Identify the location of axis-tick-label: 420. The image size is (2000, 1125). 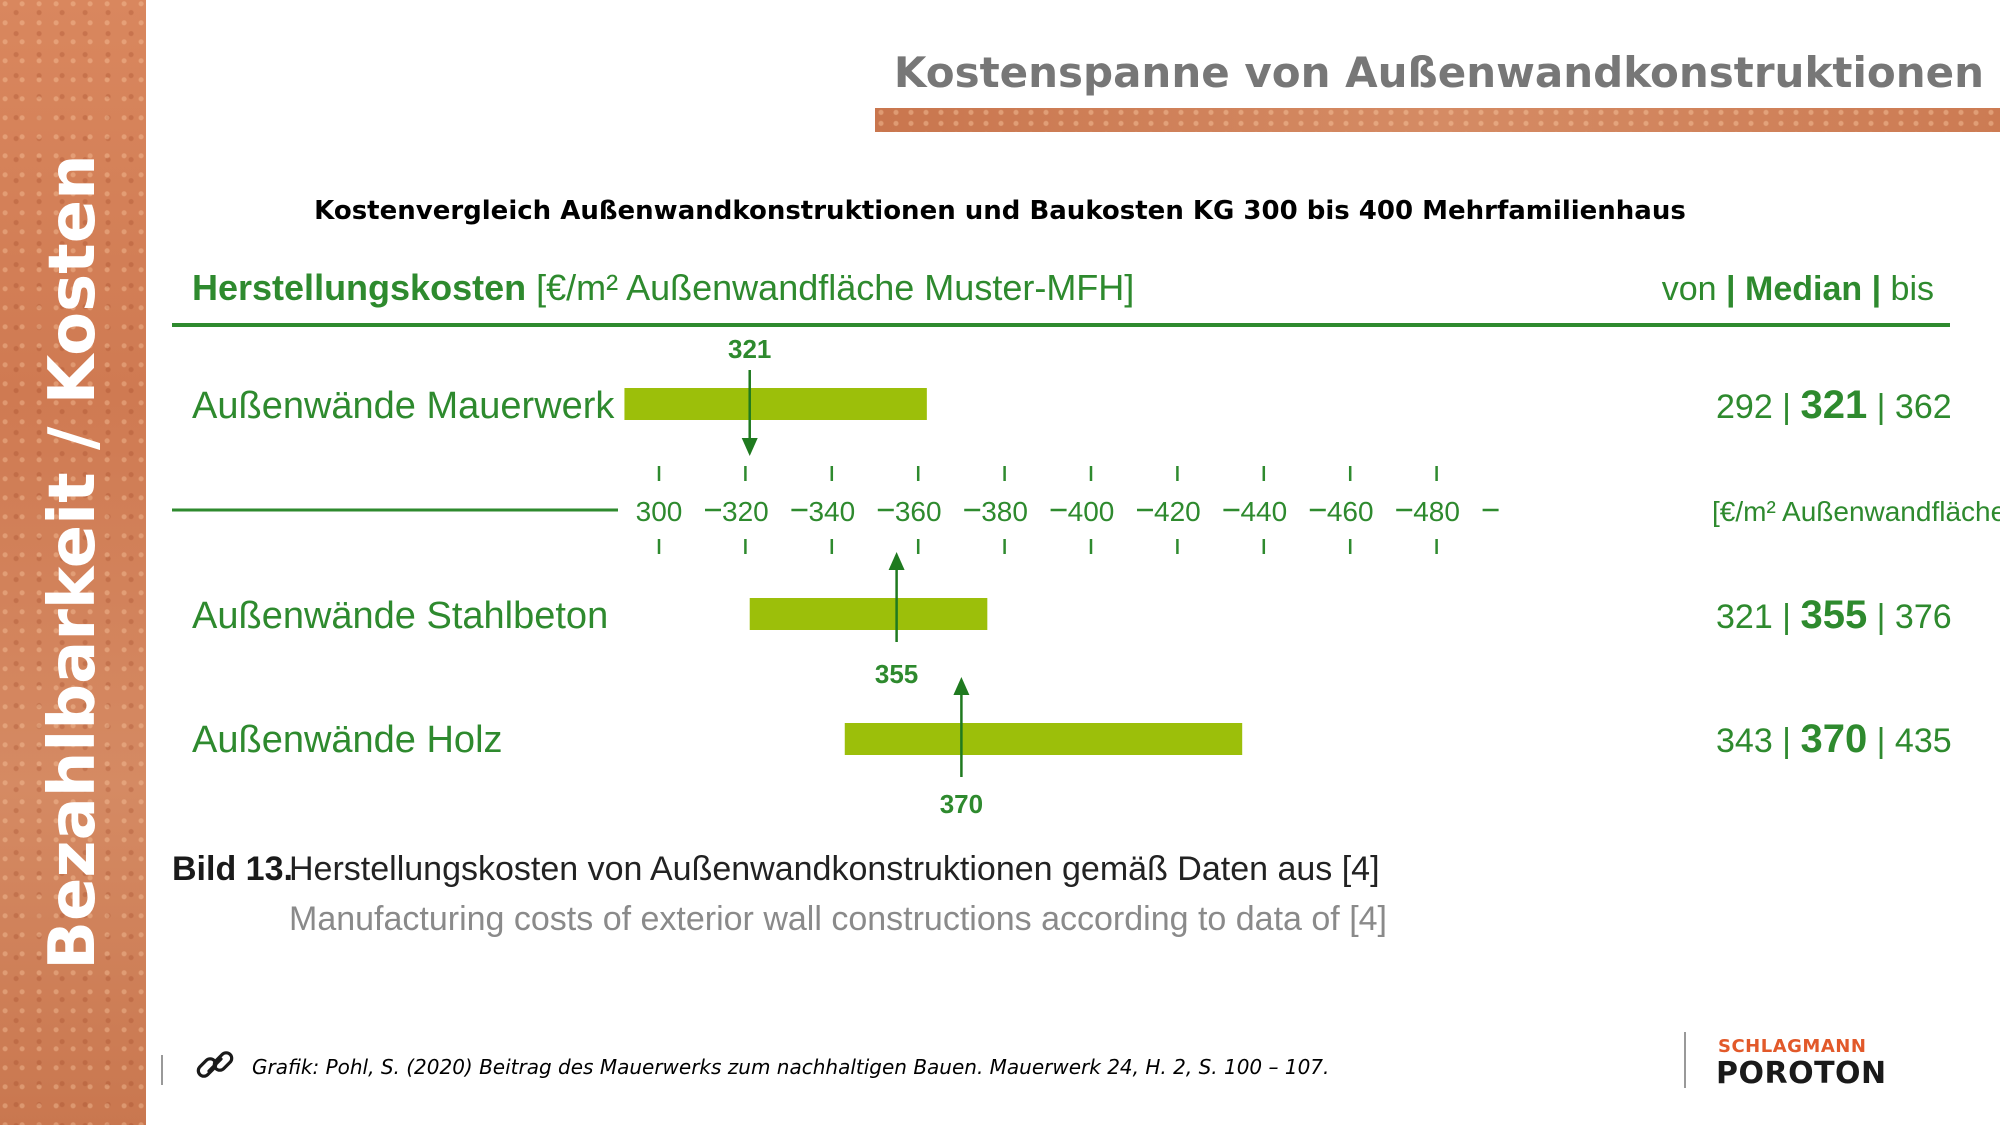
(1177, 511).